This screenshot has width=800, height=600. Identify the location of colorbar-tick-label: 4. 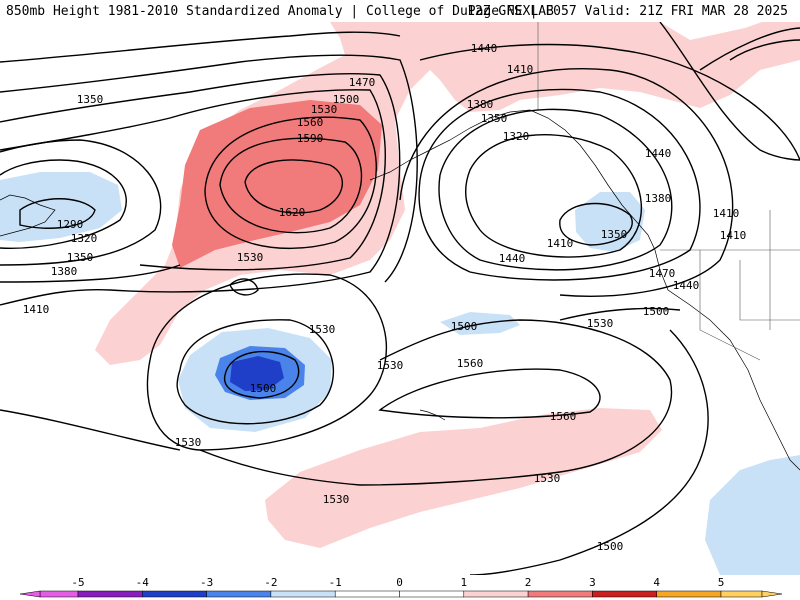
(656, 582).